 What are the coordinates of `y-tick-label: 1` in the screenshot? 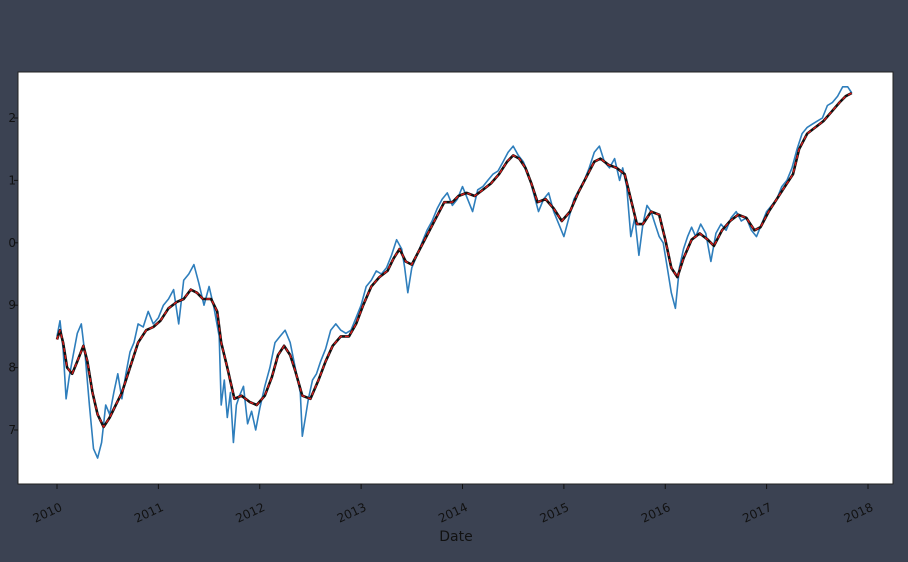 It's located at (12, 180).